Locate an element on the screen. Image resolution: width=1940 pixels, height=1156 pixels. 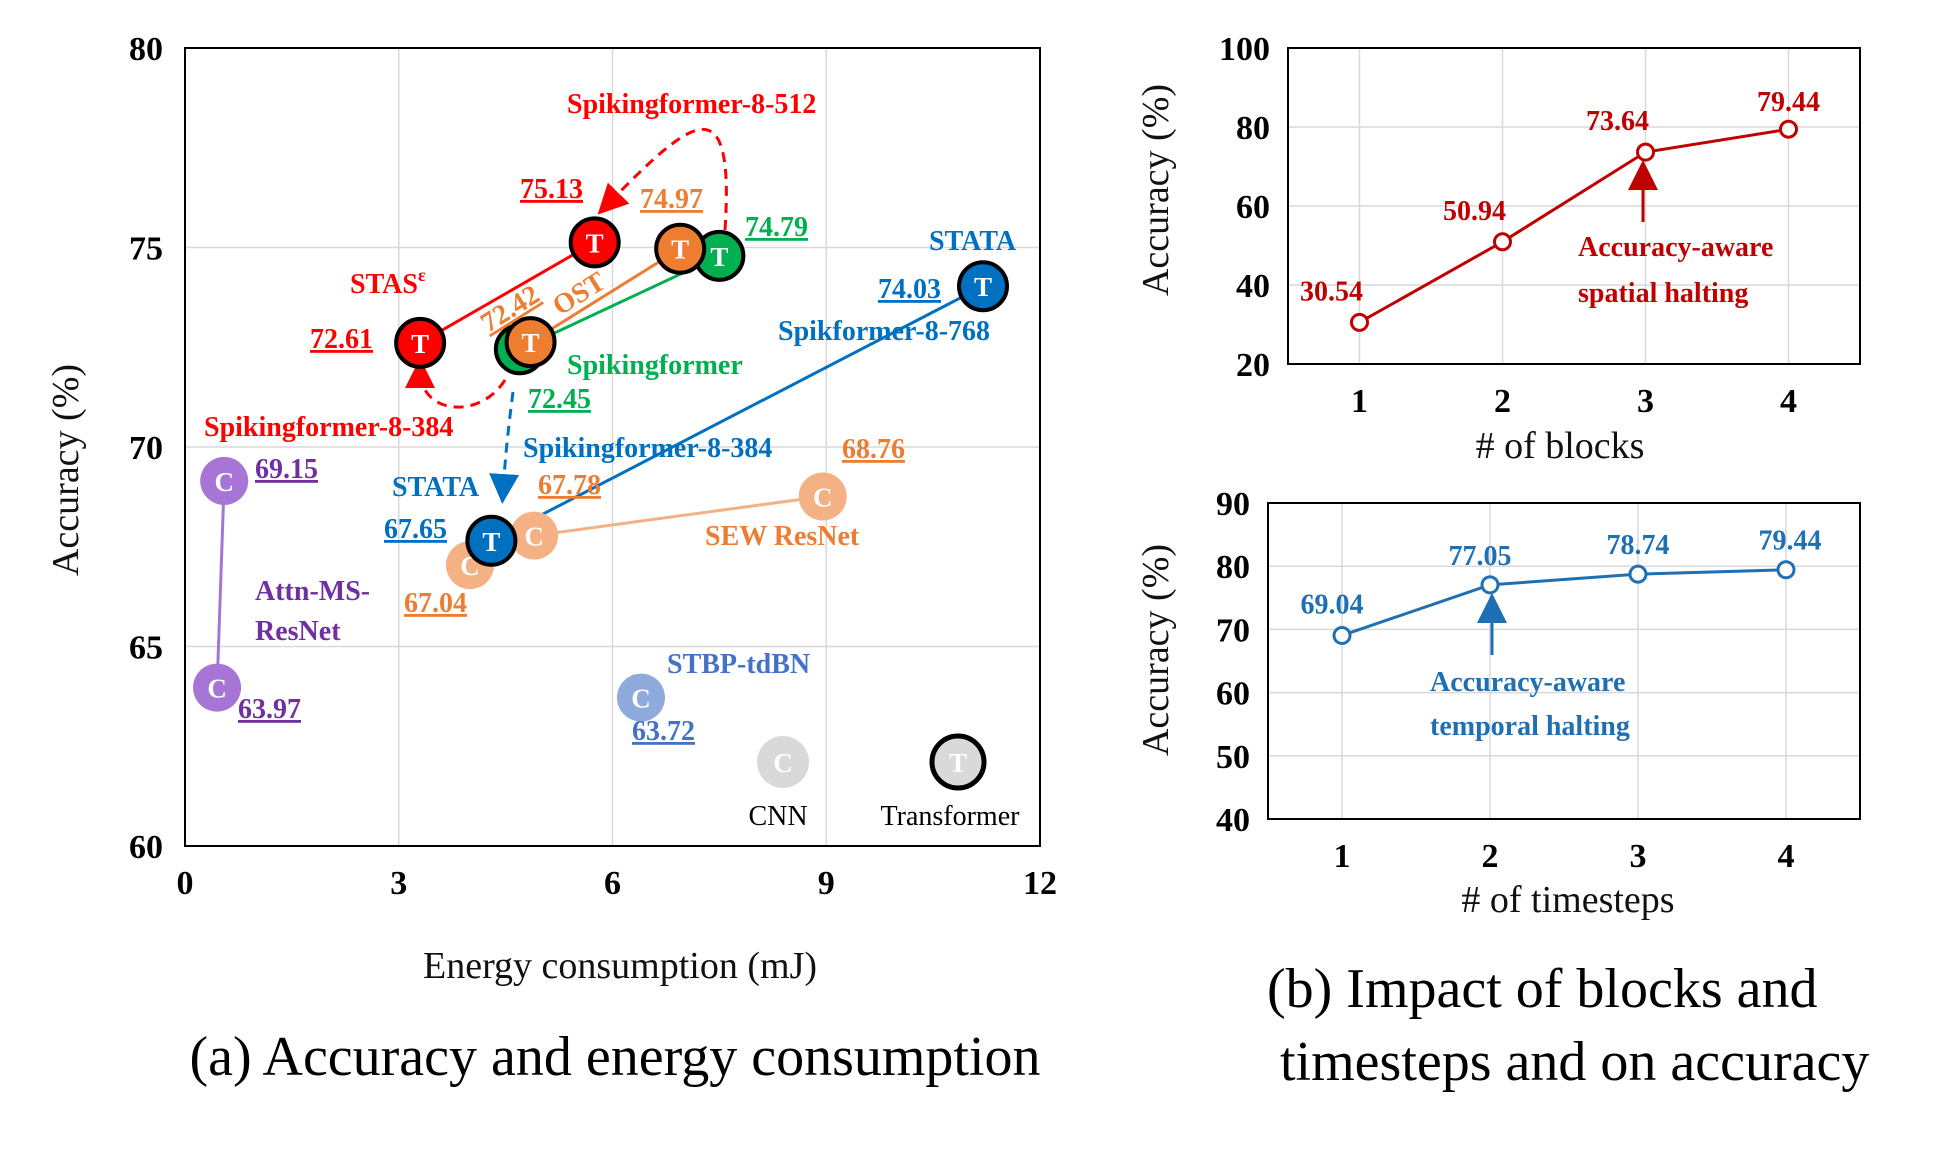
value-label-63-97: 63.97 is located at coordinates (269, 709).